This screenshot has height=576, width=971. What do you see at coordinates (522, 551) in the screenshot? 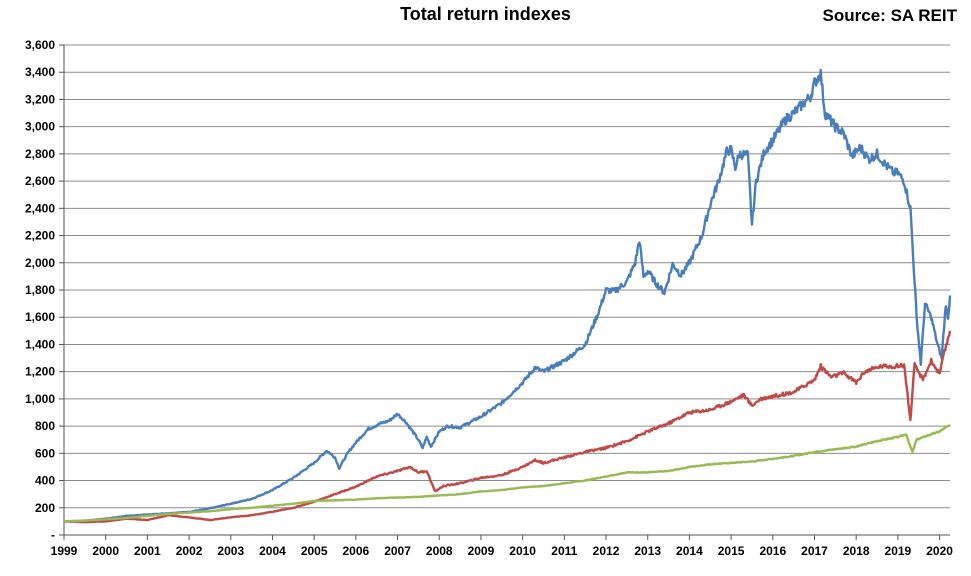
I see `x-tick-label: 2010` at bounding box center [522, 551].